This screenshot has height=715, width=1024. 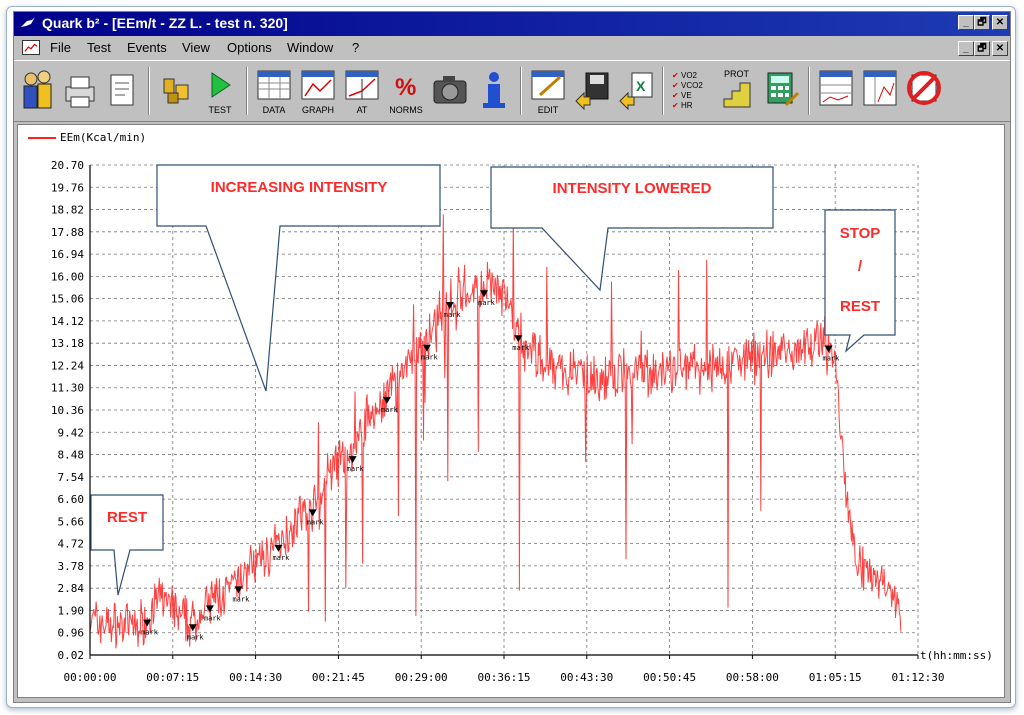 I want to click on devices-button, so click(x=176, y=91).